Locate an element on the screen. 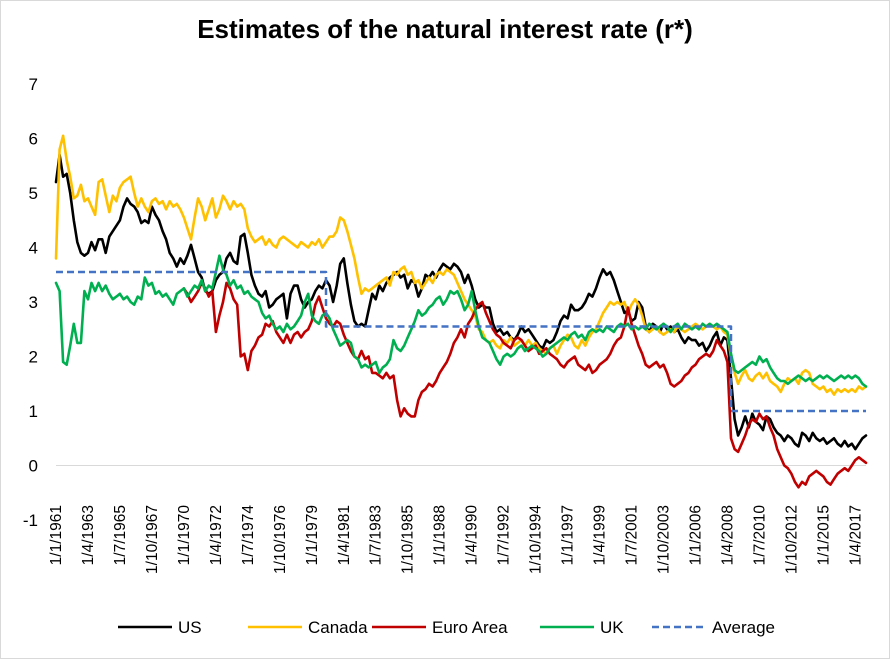 This screenshot has width=890, height=659. x-tick-label: 1/4/1972 is located at coordinates (216, 535).